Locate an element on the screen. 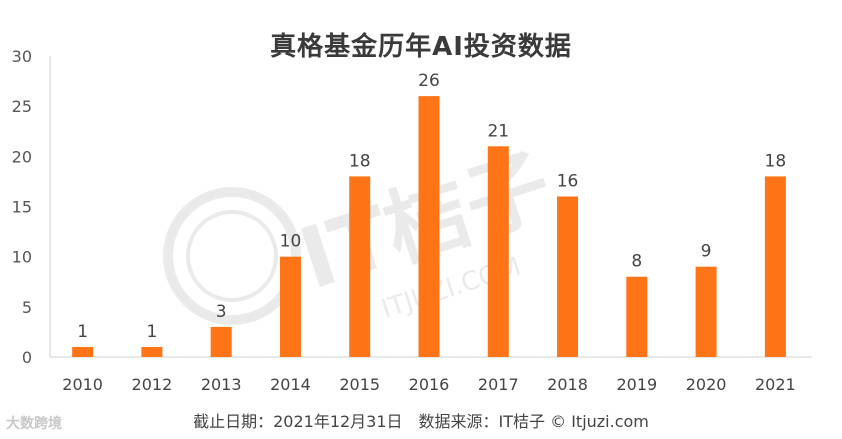  x-tick-label: 2013 is located at coordinates (221, 384).